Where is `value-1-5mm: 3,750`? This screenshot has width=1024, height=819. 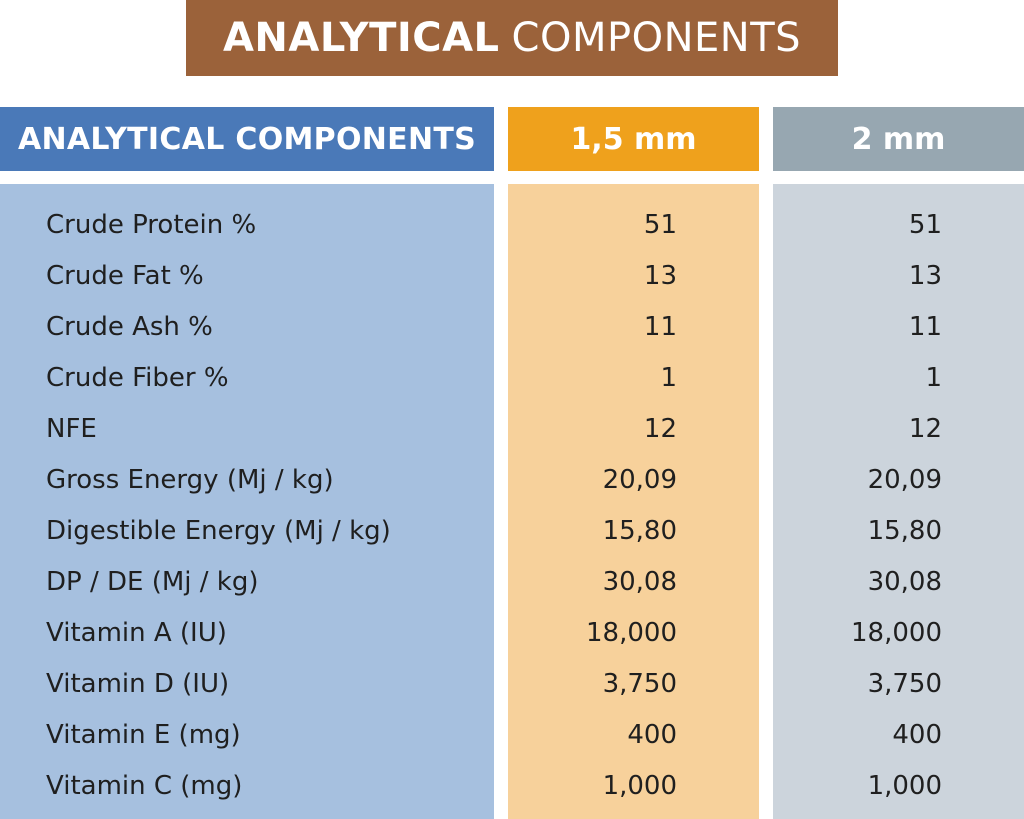
value-1-5mm: 3,750 is located at coordinates (639, 684).